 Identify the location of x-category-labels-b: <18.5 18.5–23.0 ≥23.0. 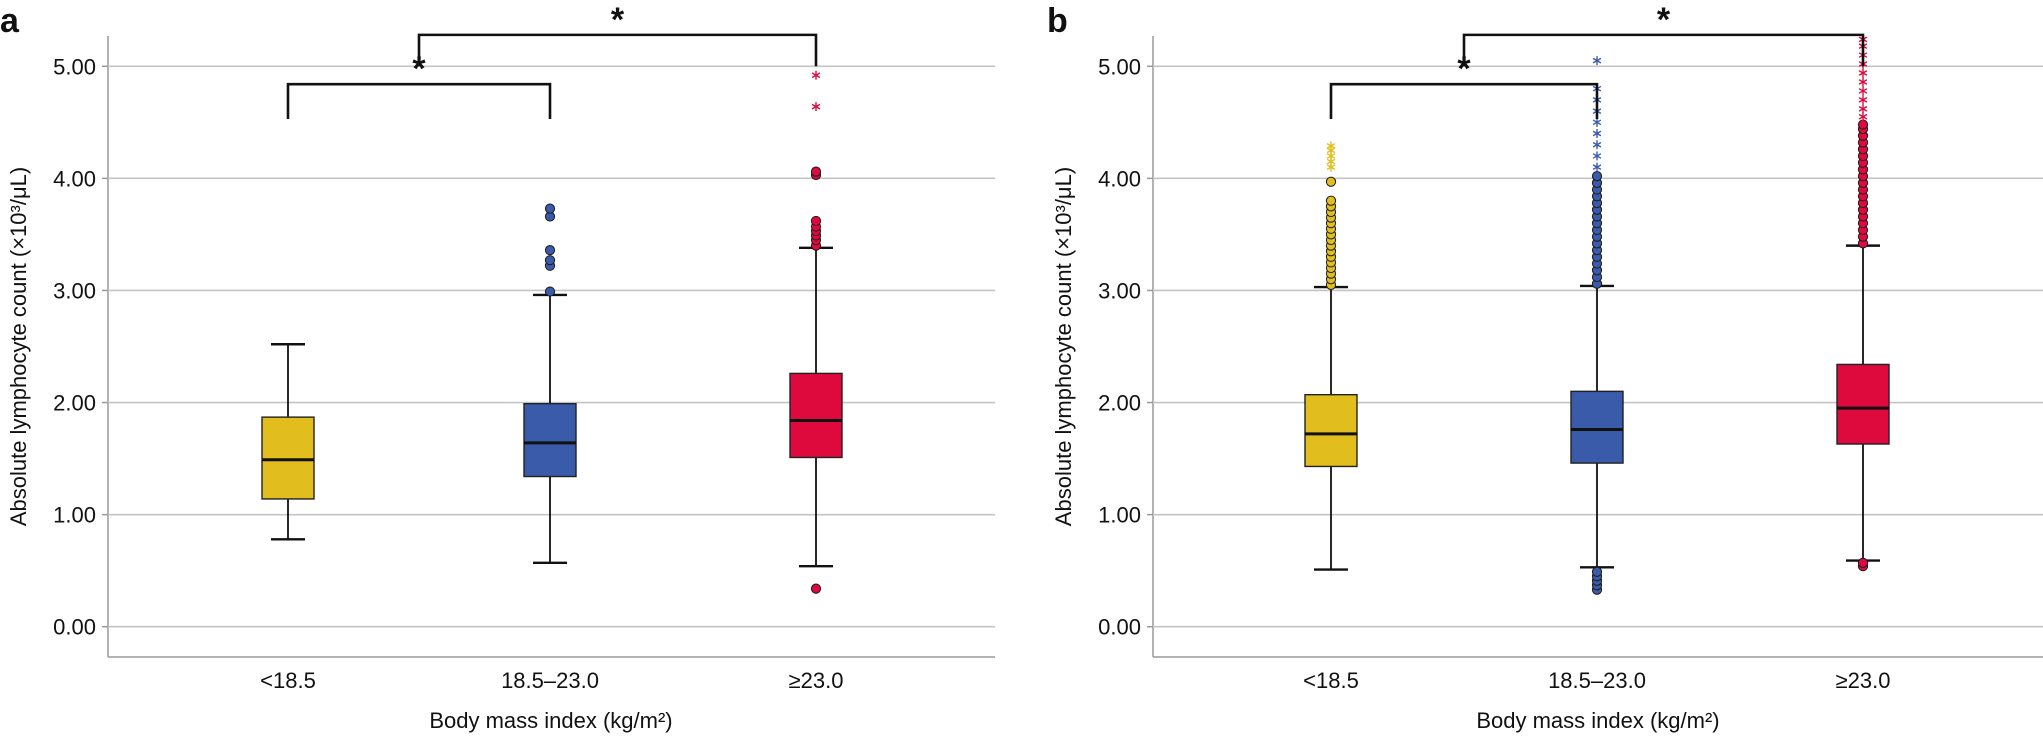
(1596, 680).